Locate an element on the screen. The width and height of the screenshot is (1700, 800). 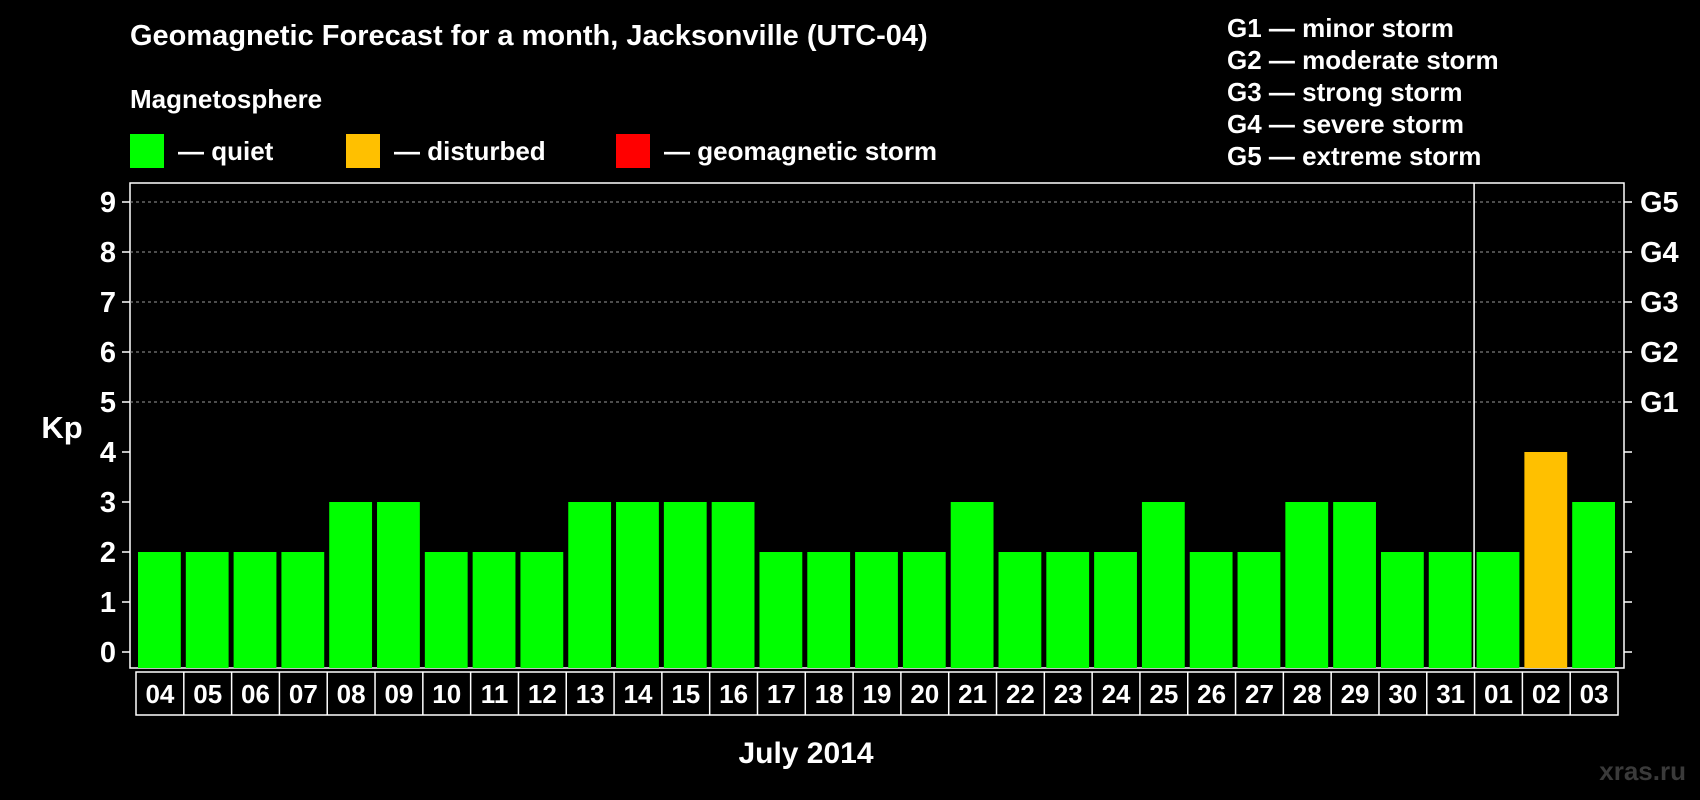
g-legend-g3: G3 — strong storm is located at coordinates (1345, 92).